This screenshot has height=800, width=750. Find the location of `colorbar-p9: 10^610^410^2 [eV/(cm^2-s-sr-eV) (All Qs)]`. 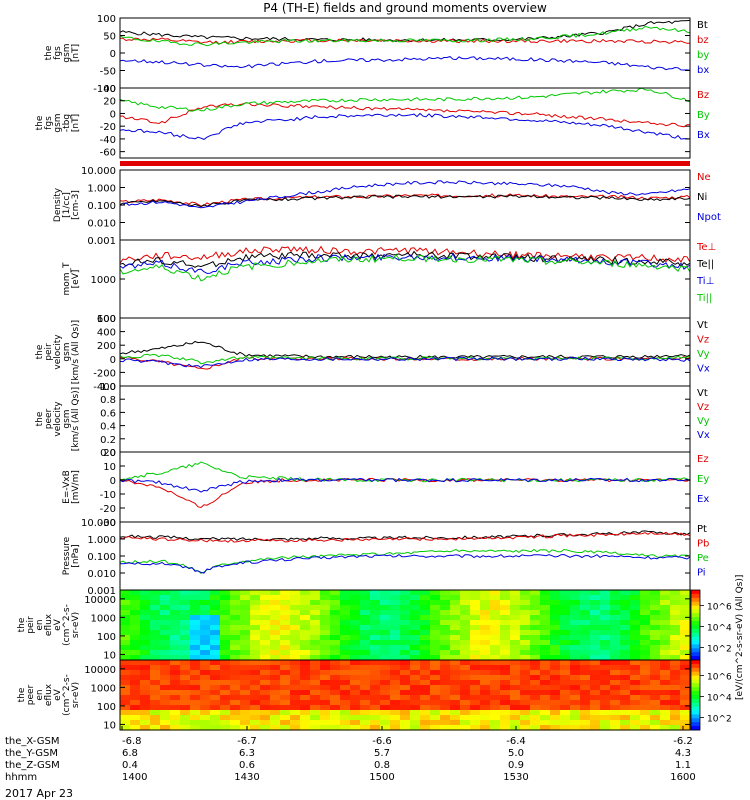

colorbar-p9: 10^610^410^2 [eV/(cm^2-s-sr-eV) (All Qs)] is located at coordinates (717, 637).